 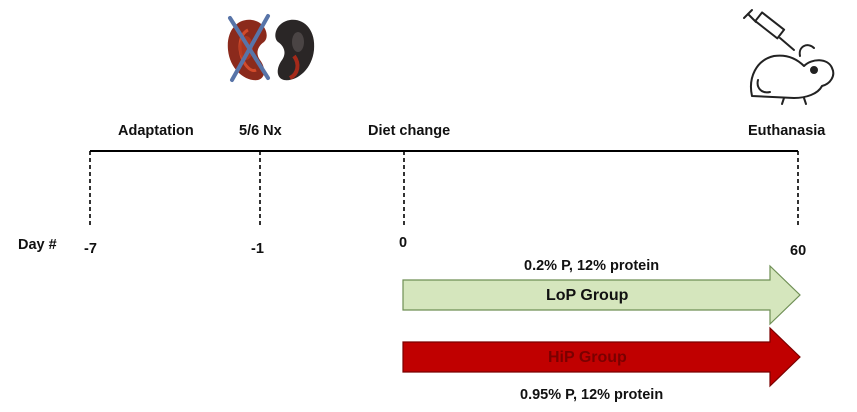 I want to click on kidneys-crossed-icon, so click(x=271, y=48).